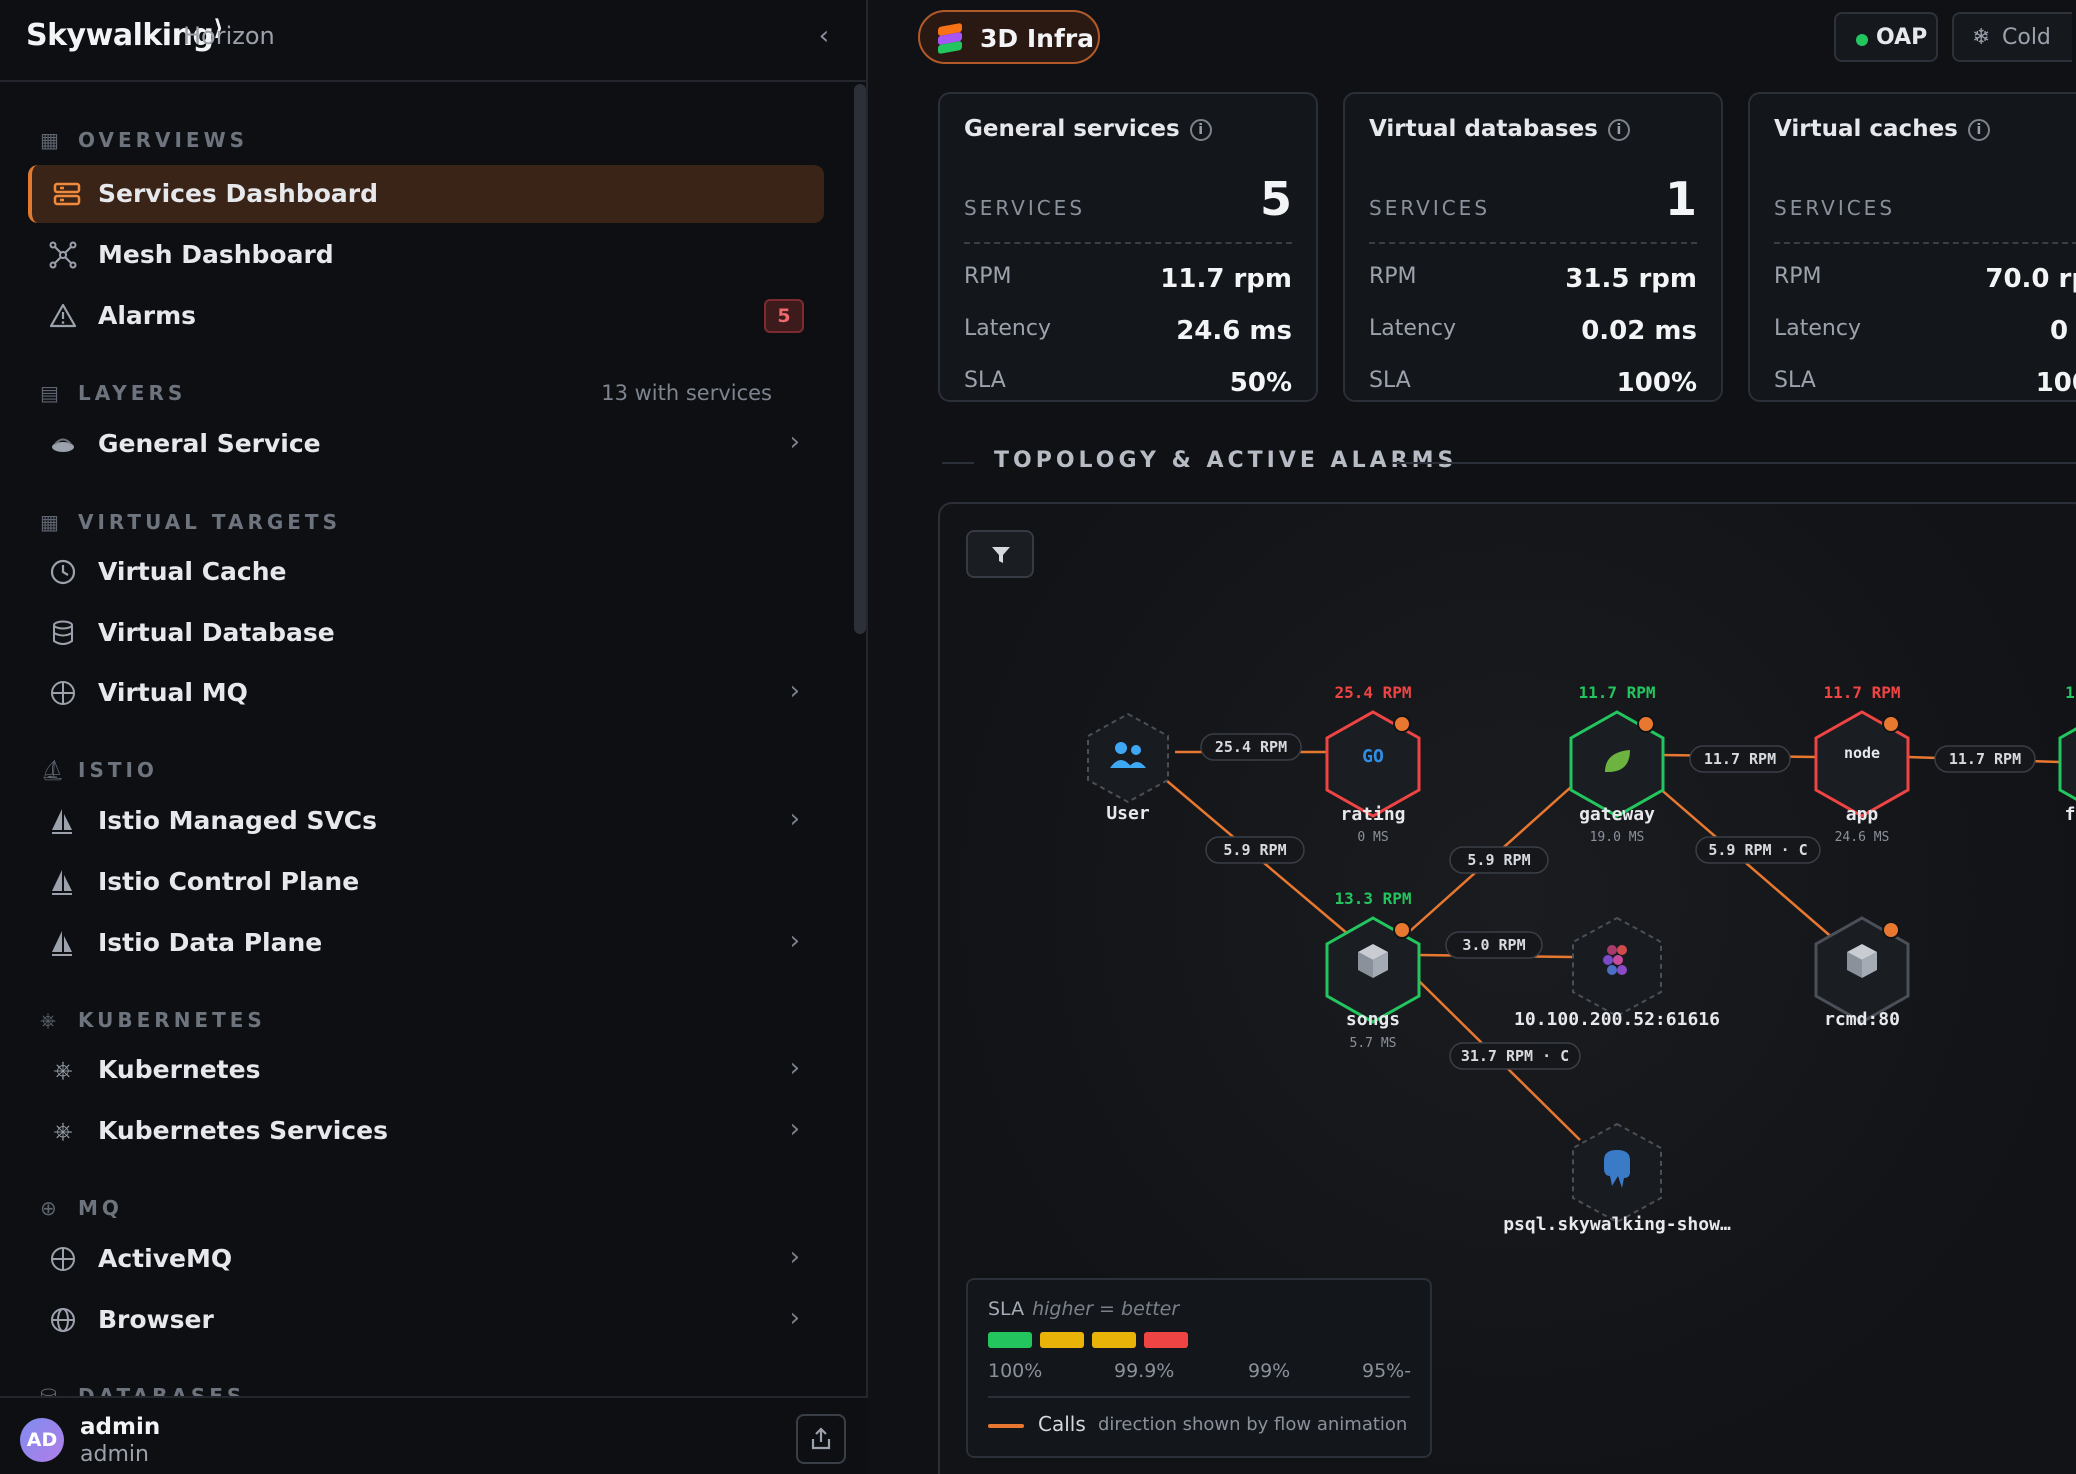 This screenshot has width=2076, height=1474. I want to click on database-icon, so click(63, 633).